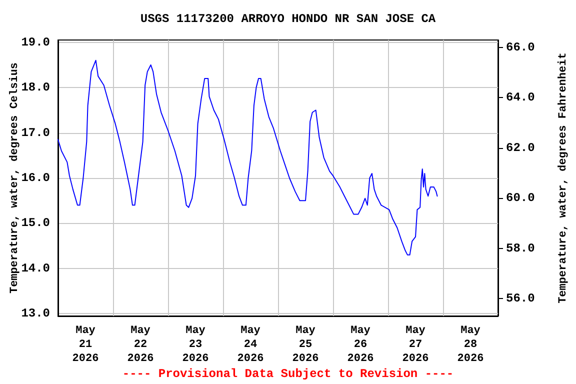 The height and width of the screenshot is (384, 576). What do you see at coordinates (305, 345) in the screenshot?
I see `x-tick-label: May 25 2026` at bounding box center [305, 345].